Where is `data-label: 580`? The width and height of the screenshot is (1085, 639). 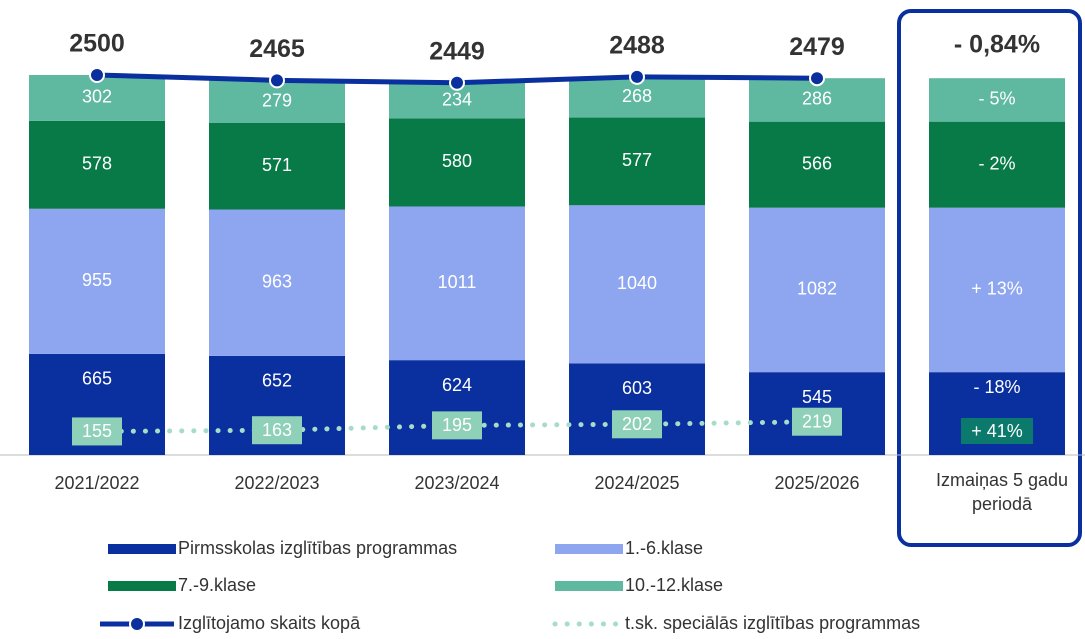
data-label: 580 is located at coordinates (457, 161).